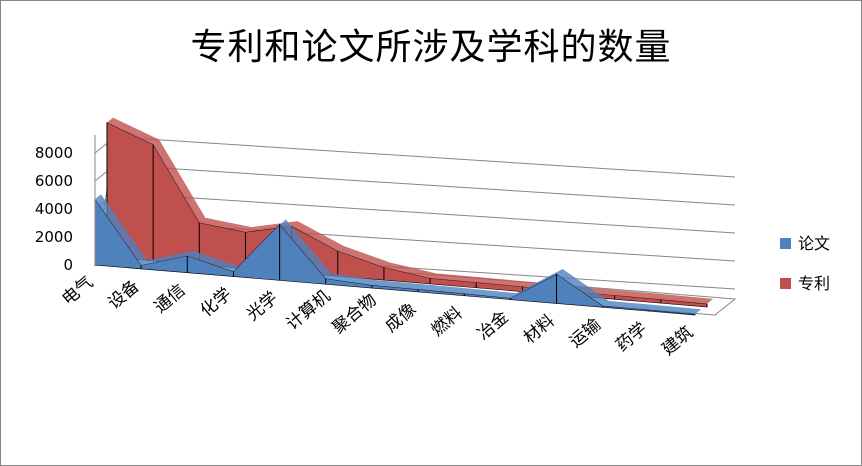 The image size is (862, 466). What do you see at coordinates (493, 325) in the screenshot?
I see `x-tick-label: 冶金` at bounding box center [493, 325].